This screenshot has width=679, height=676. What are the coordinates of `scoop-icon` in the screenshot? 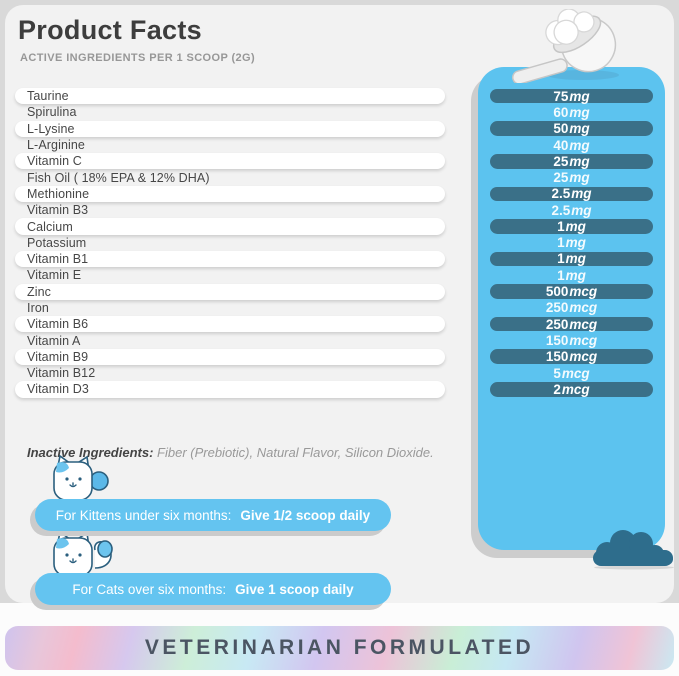 It's located at (565, 46).